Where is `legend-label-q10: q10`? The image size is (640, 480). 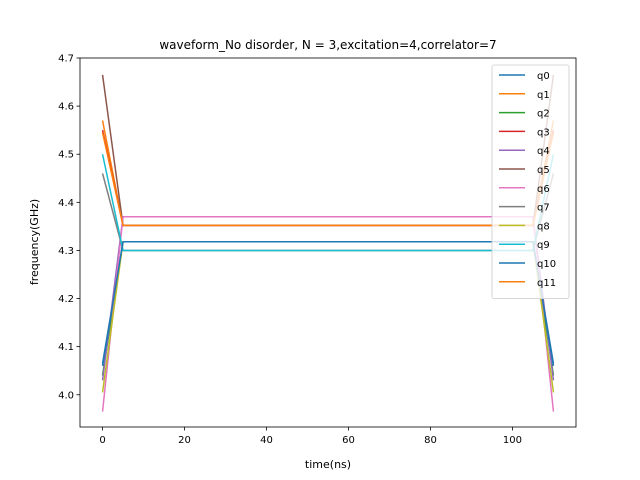 legend-label-q10: q10 is located at coordinates (546, 264).